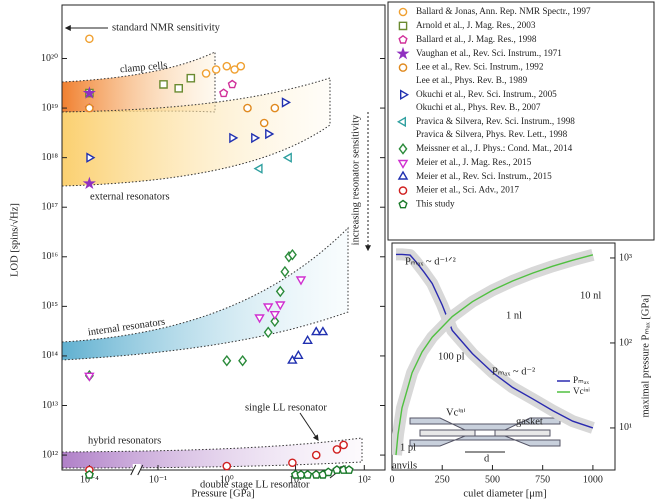 This screenshot has width=656, height=501. Describe the element at coordinates (487, 458) in the screenshot. I see `annotation: d` at that location.